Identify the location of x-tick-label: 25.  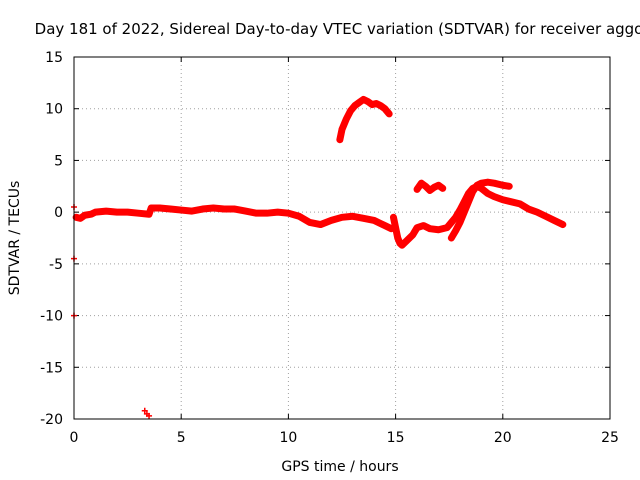
(610, 438).